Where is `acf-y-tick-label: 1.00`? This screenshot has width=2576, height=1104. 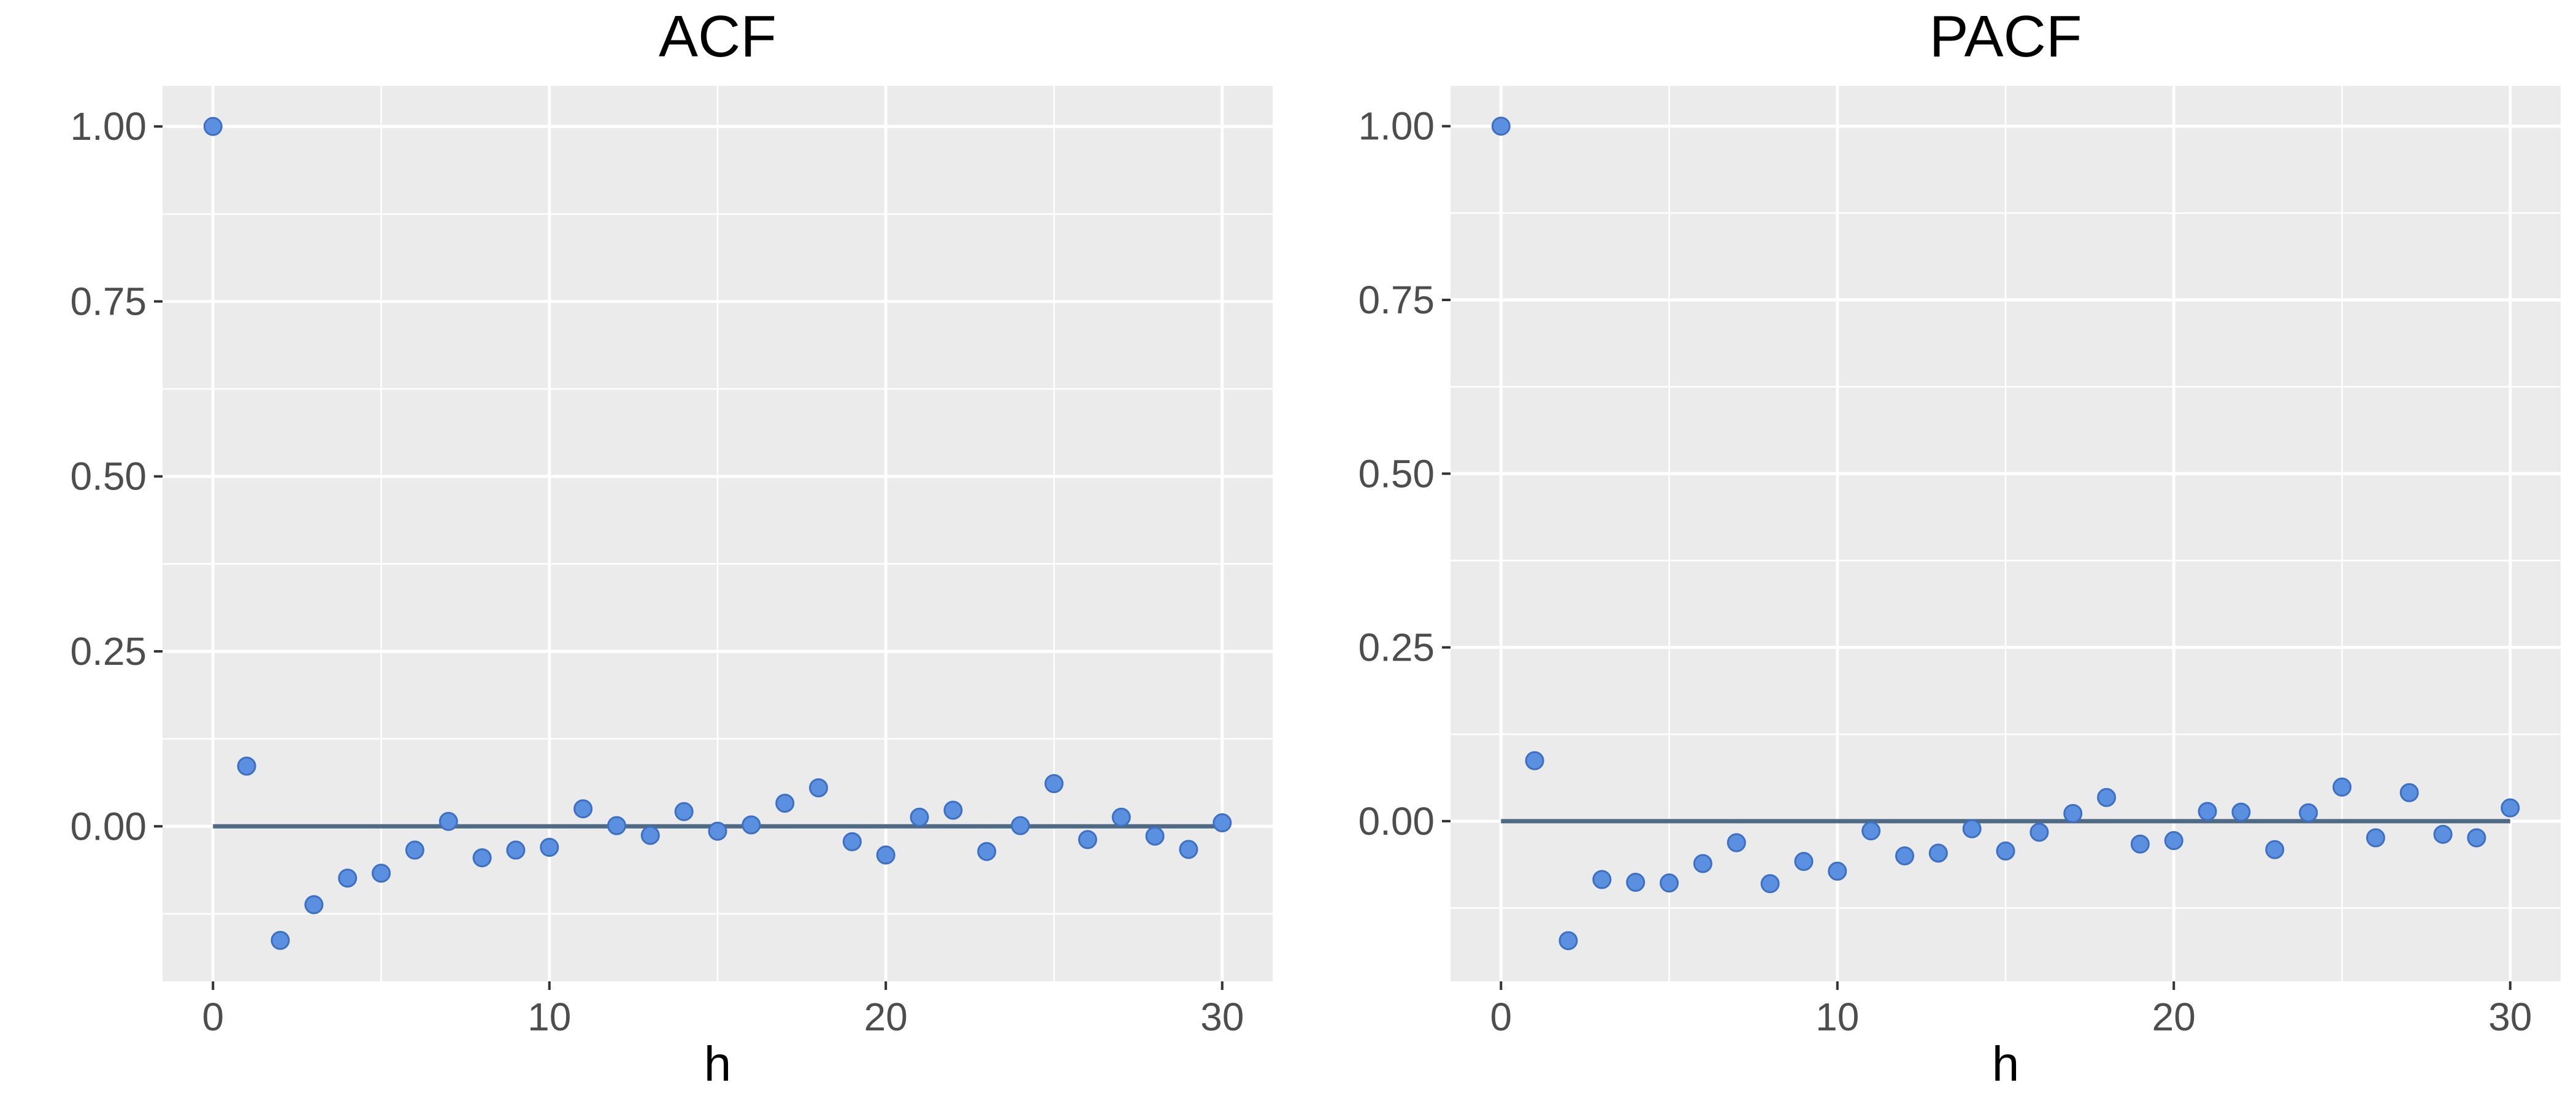
acf-y-tick-label: 1.00 is located at coordinates (108, 126).